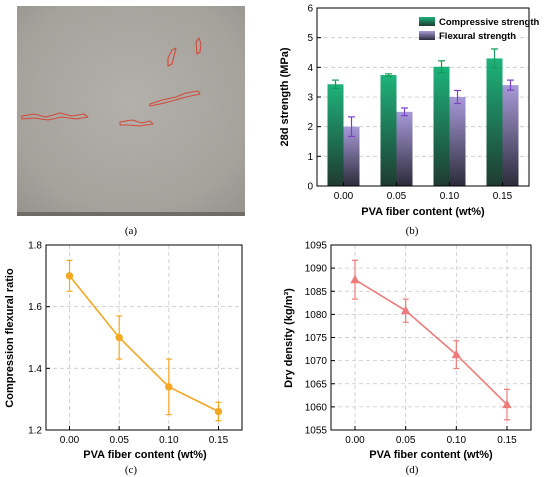  I want to click on y-tick-label: 3, so click(310, 98).